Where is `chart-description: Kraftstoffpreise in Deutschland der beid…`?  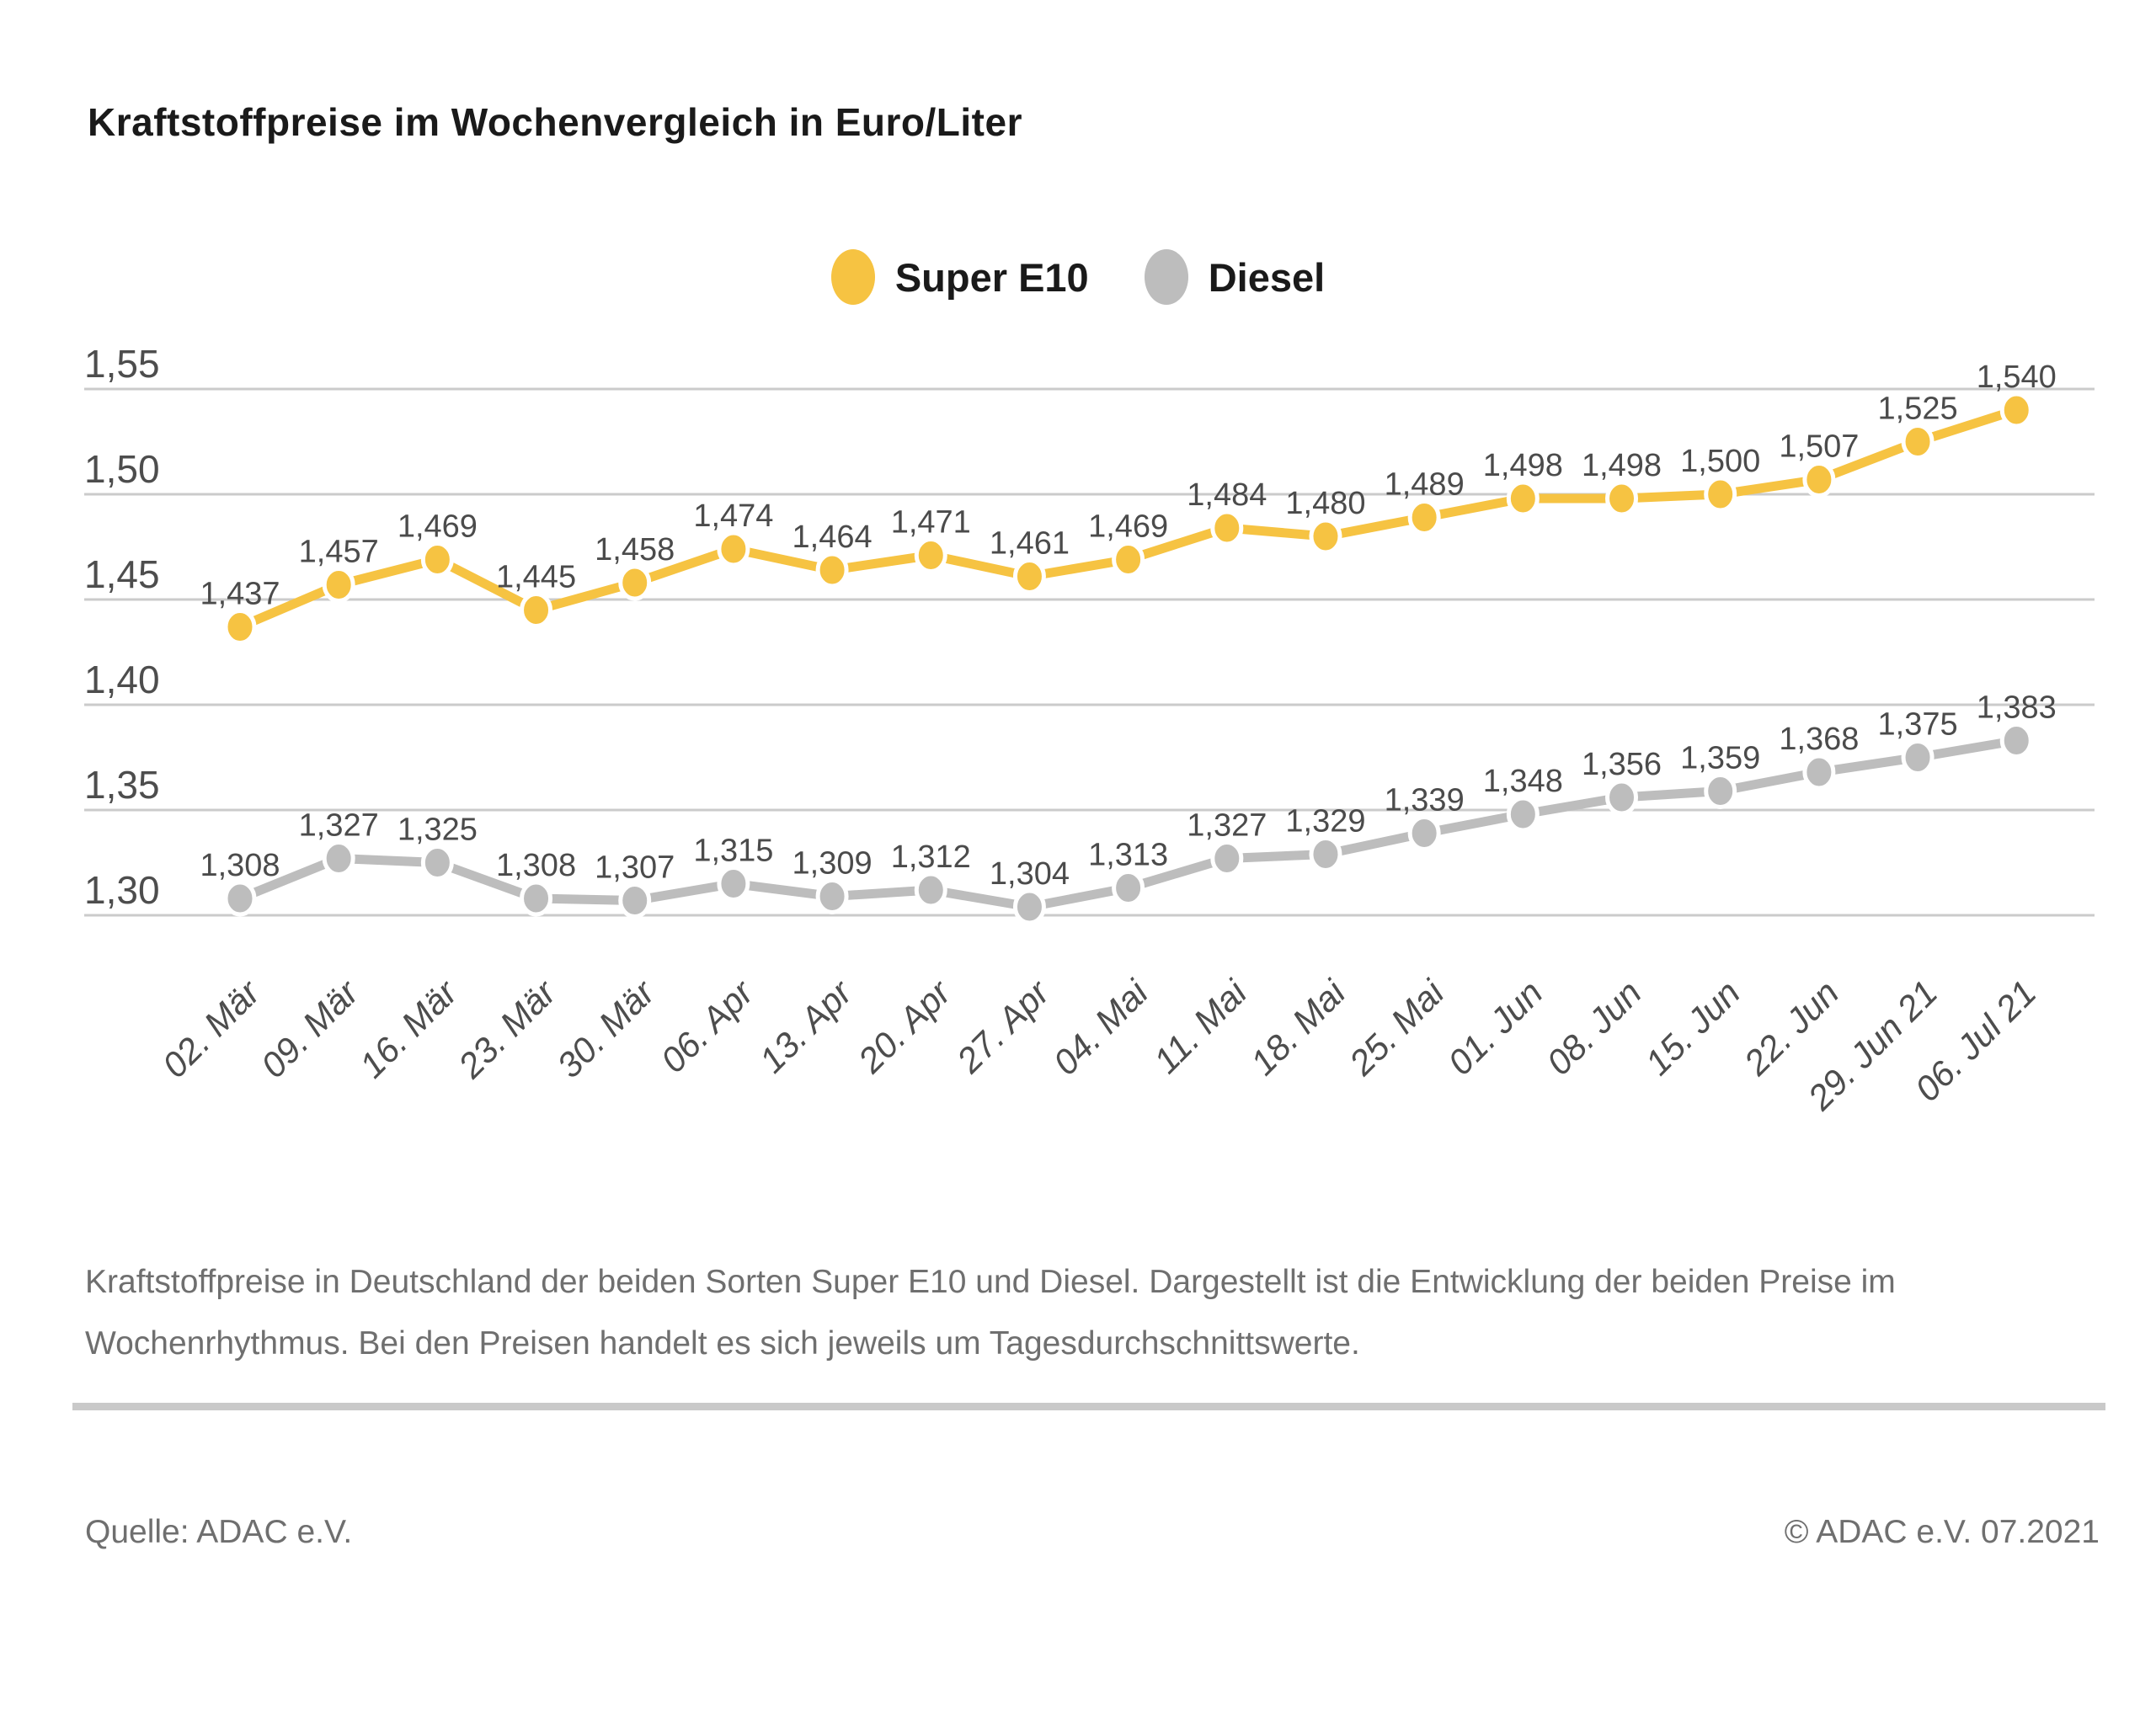
chart-description: Kraftstoffpreise in Deutschland der beid… is located at coordinates (991, 1312).